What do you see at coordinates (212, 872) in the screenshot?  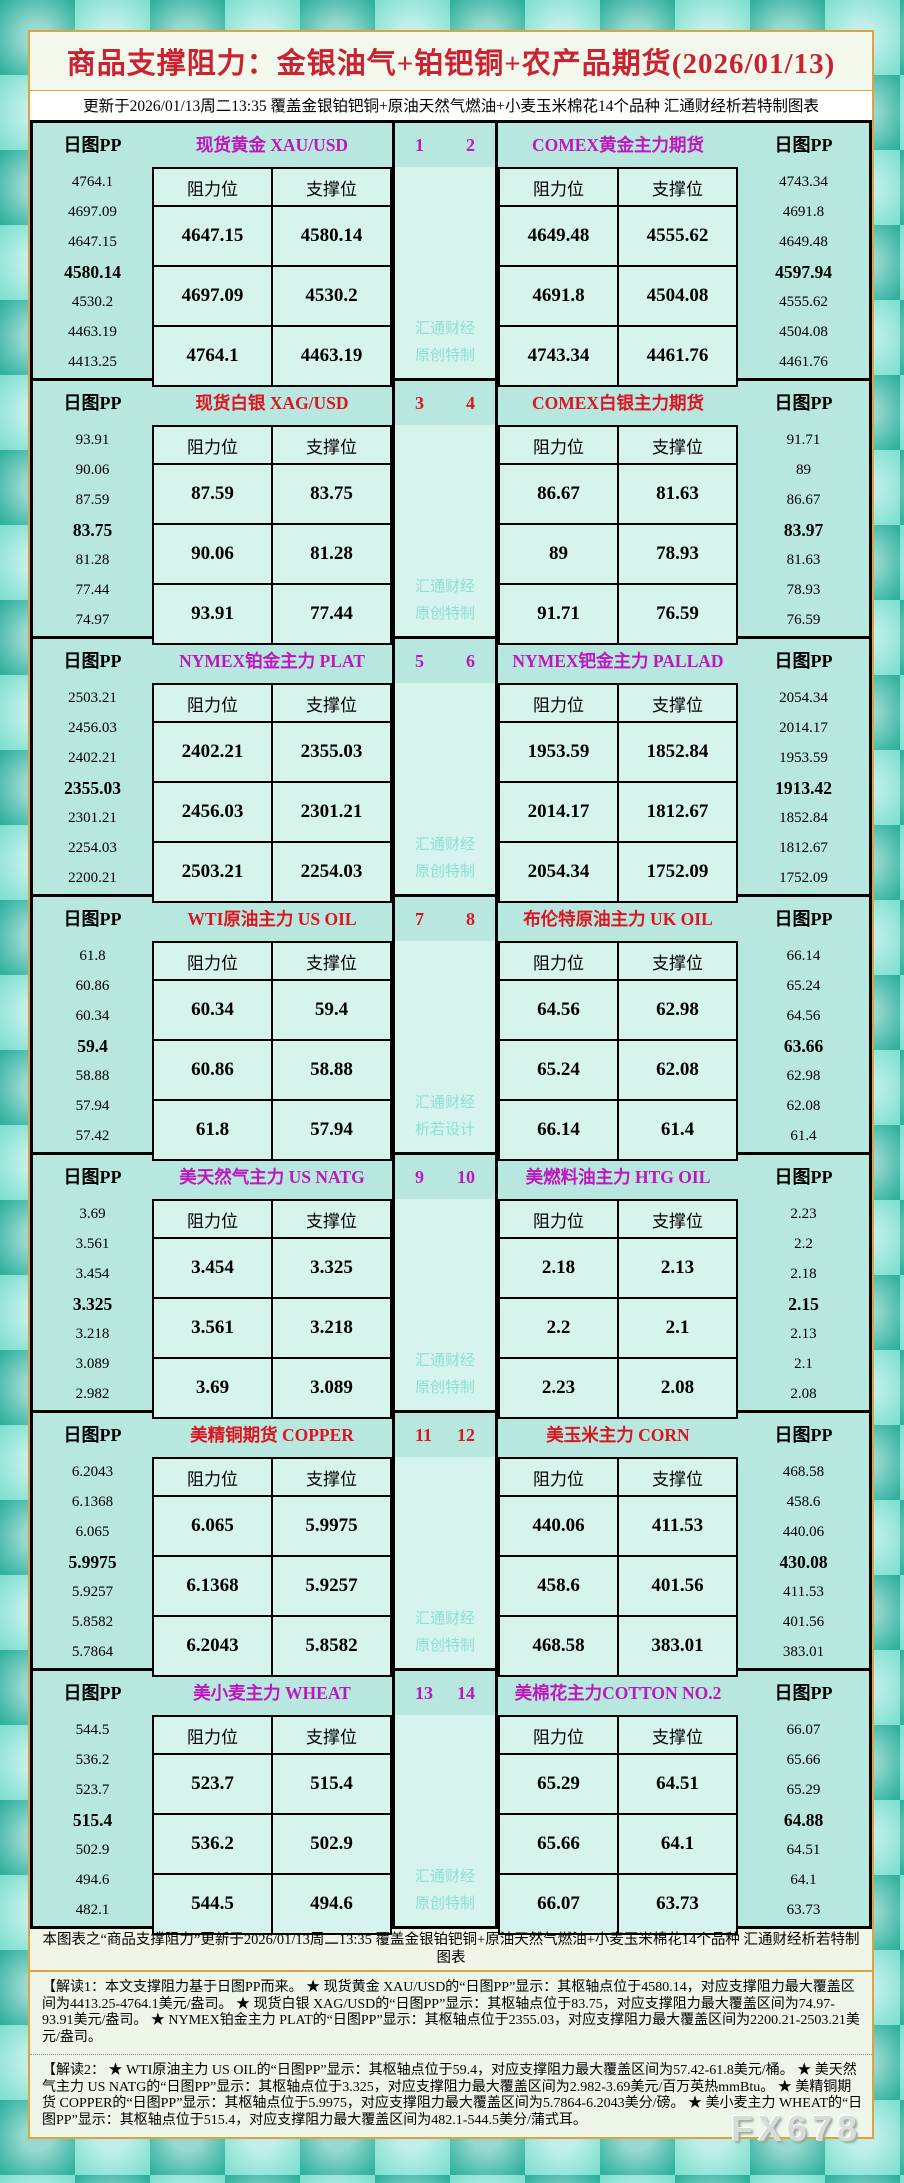 I see `resistance-value: 2503.21` at bounding box center [212, 872].